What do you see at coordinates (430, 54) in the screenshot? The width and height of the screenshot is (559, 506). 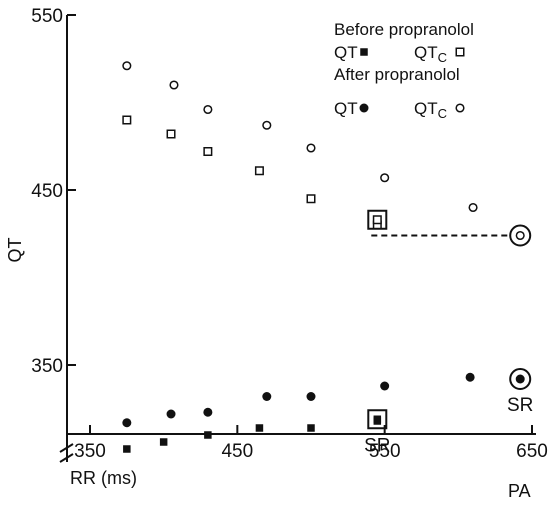 I see `legend-qtc-before-label: QTC` at bounding box center [430, 54].